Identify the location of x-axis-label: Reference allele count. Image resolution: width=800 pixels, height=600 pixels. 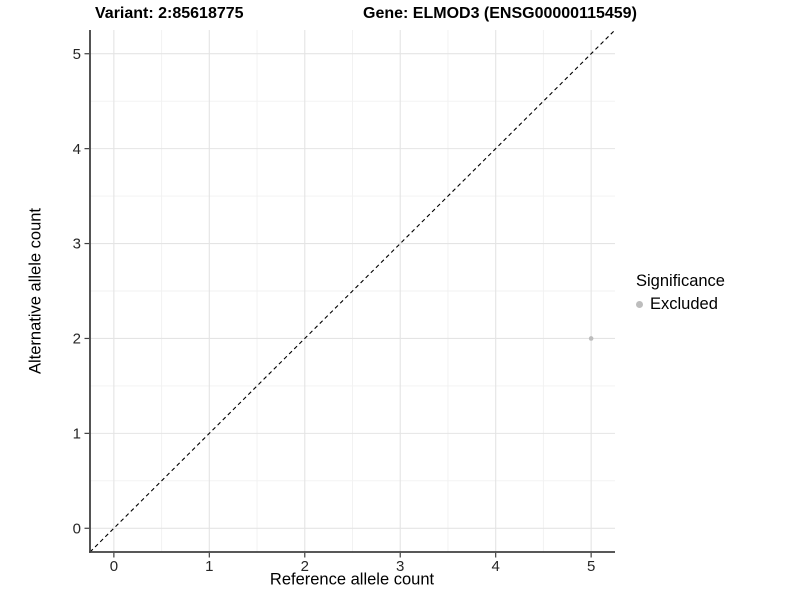
(352, 579).